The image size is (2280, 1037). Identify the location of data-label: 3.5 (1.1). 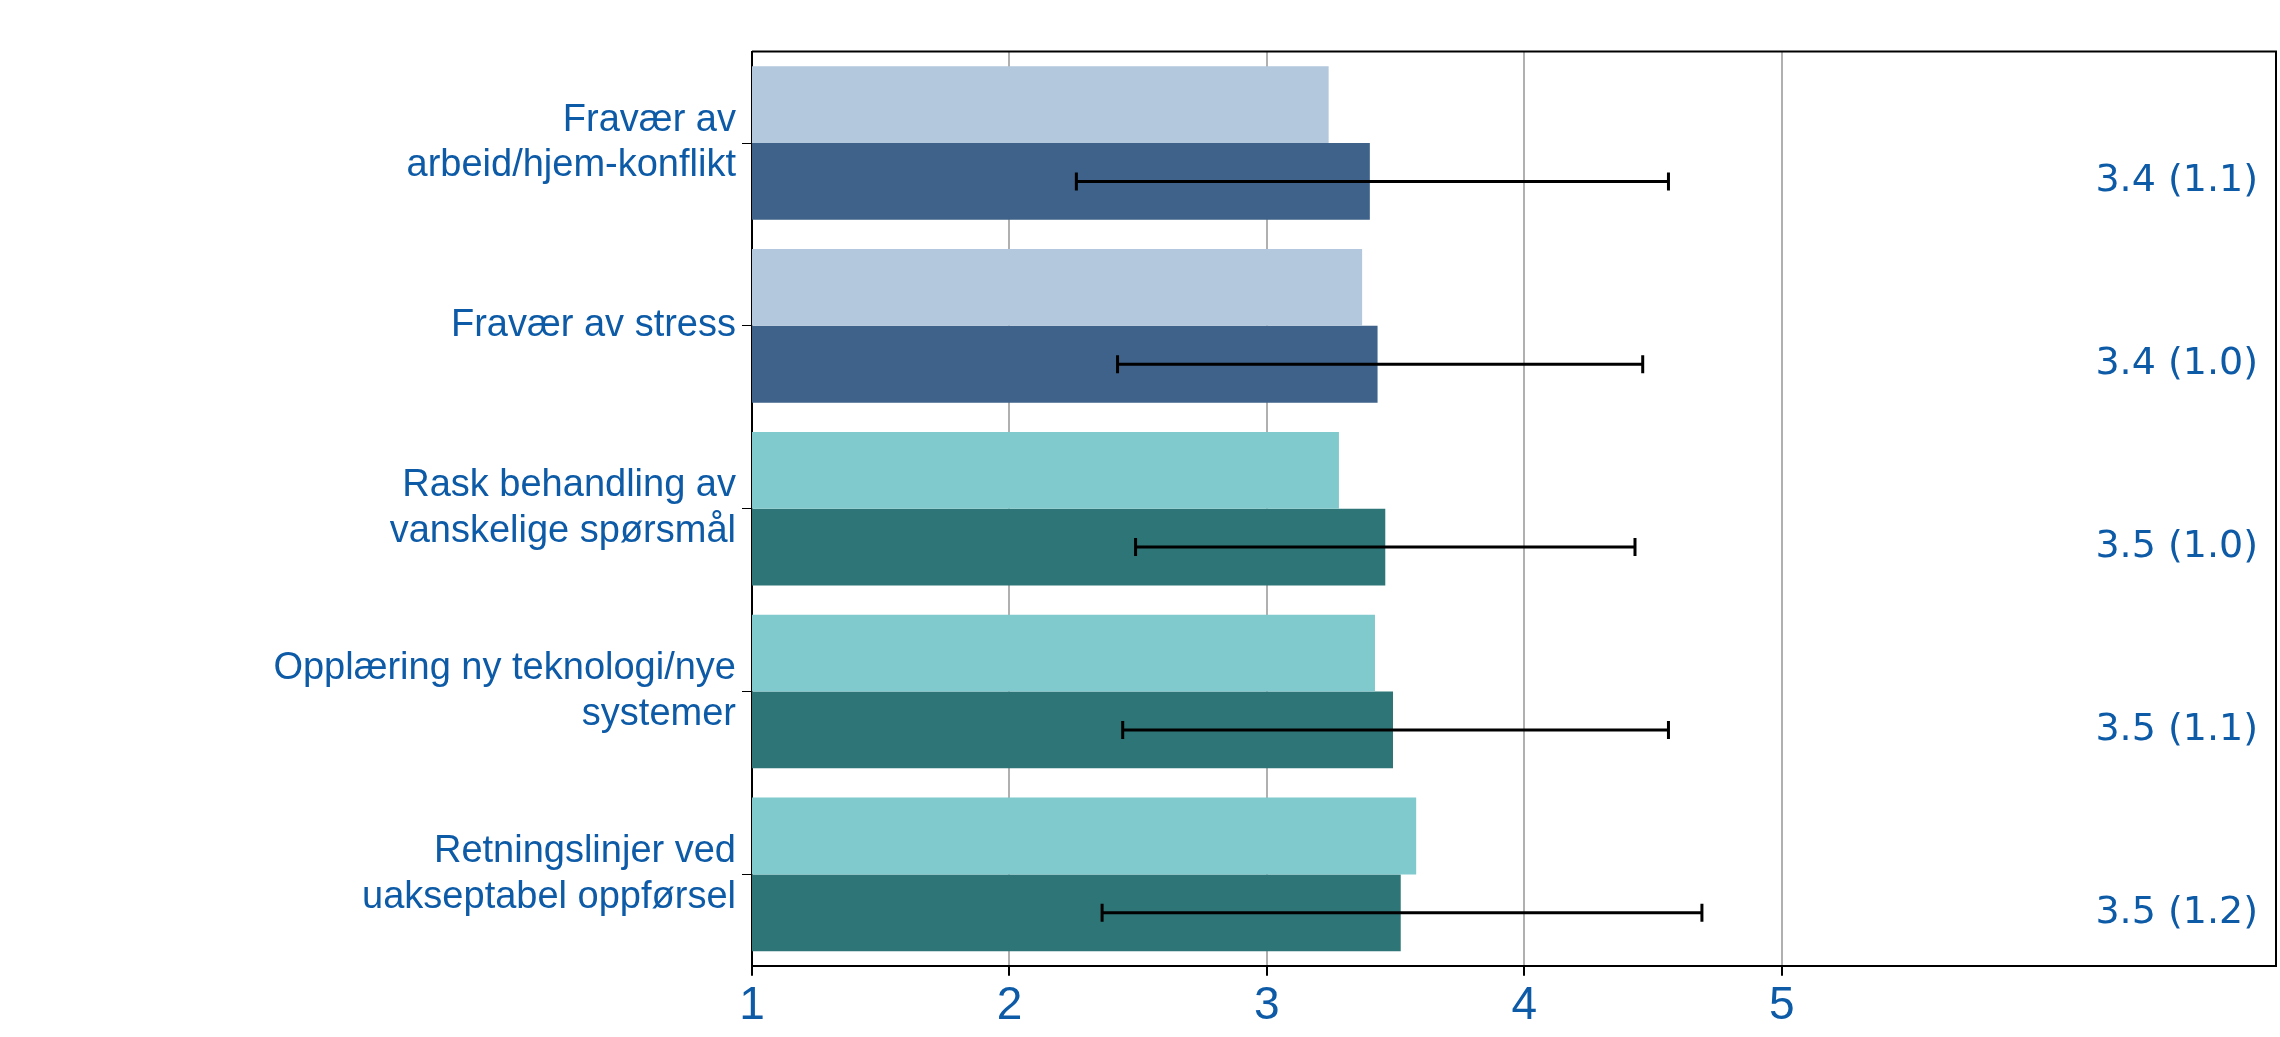
(2176, 726).